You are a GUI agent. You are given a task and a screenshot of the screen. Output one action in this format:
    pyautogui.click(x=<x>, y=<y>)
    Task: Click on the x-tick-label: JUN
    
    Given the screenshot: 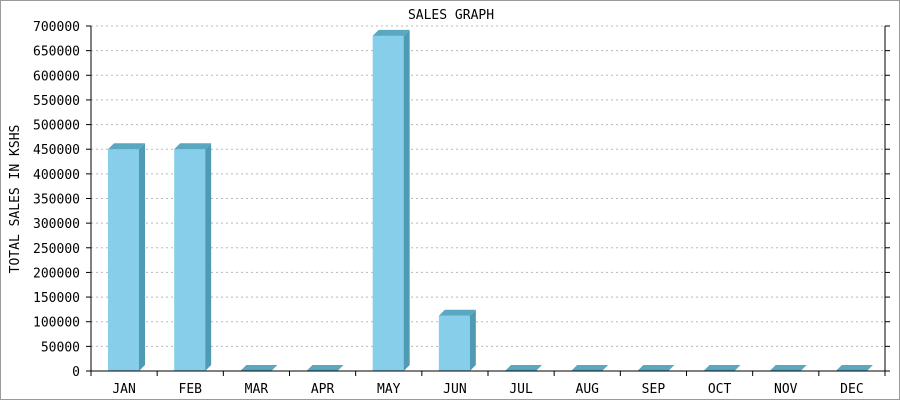 What is the action you would take?
    pyautogui.click(x=454, y=389)
    